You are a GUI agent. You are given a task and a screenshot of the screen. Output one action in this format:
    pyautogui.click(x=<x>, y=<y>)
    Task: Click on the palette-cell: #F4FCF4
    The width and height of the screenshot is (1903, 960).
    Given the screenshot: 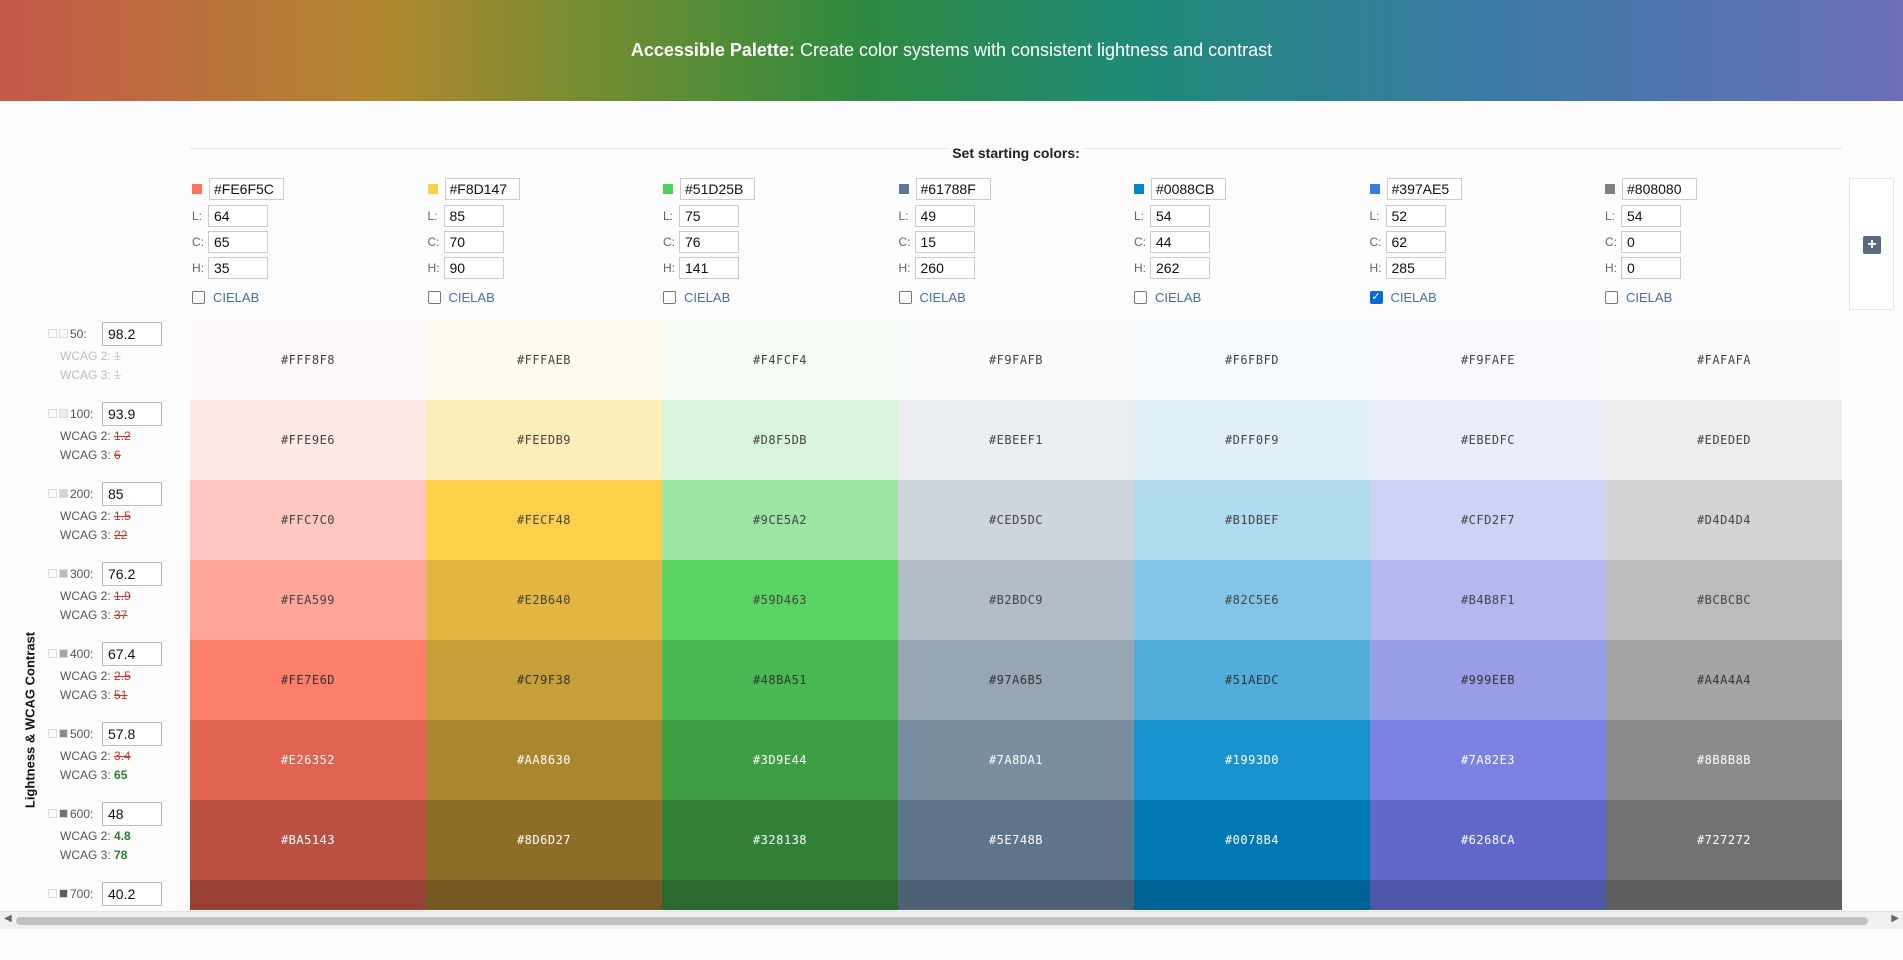 What is the action you would take?
    pyautogui.click(x=780, y=360)
    